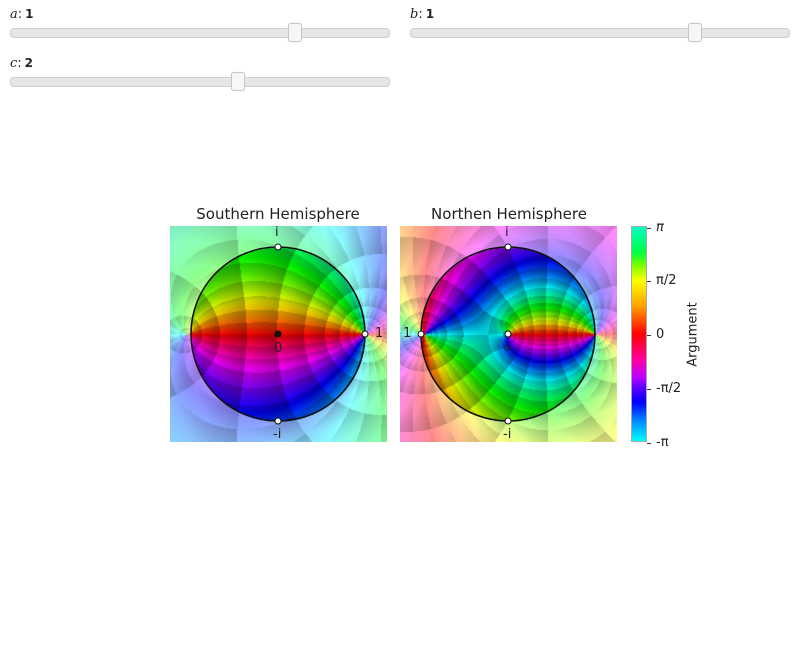 This screenshot has width=800, height=650. What do you see at coordinates (294, 32) in the screenshot?
I see `slider-a-handle` at bounding box center [294, 32].